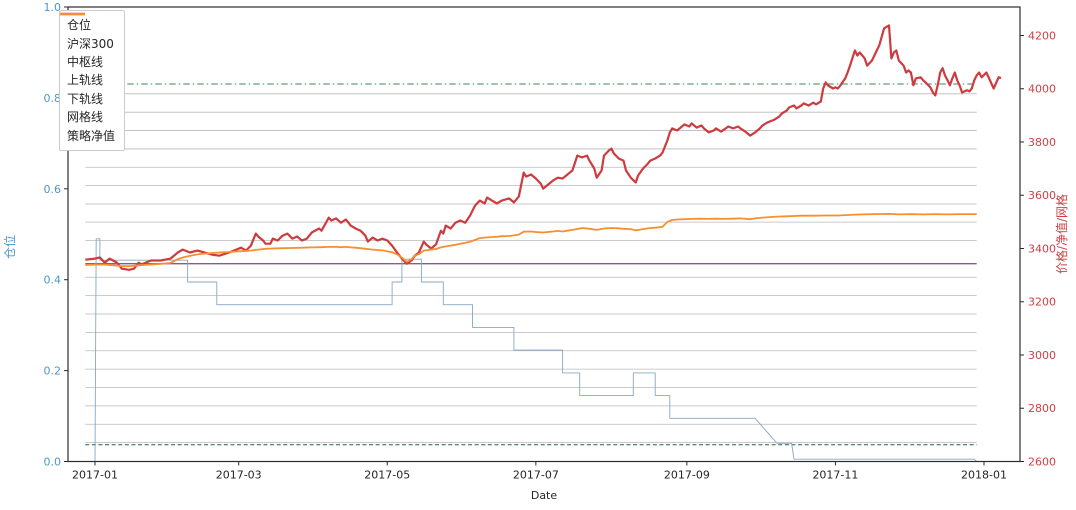  I want to click on legend-item-中枢线: 中枢线, so click(87, 42).